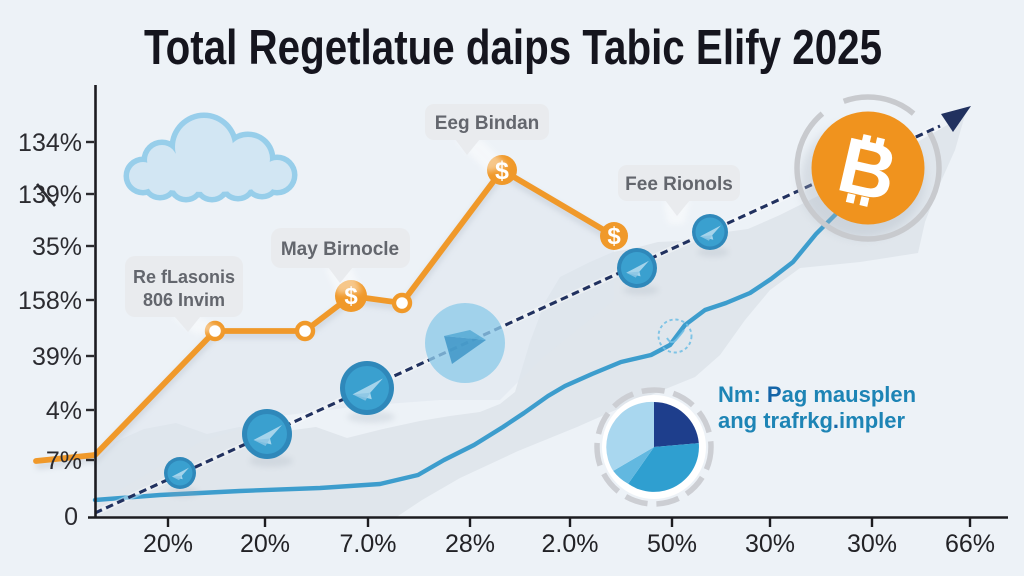 The height and width of the screenshot is (576, 1024). What do you see at coordinates (368, 544) in the screenshot?
I see `svg-text: 7.0%` at bounding box center [368, 544].